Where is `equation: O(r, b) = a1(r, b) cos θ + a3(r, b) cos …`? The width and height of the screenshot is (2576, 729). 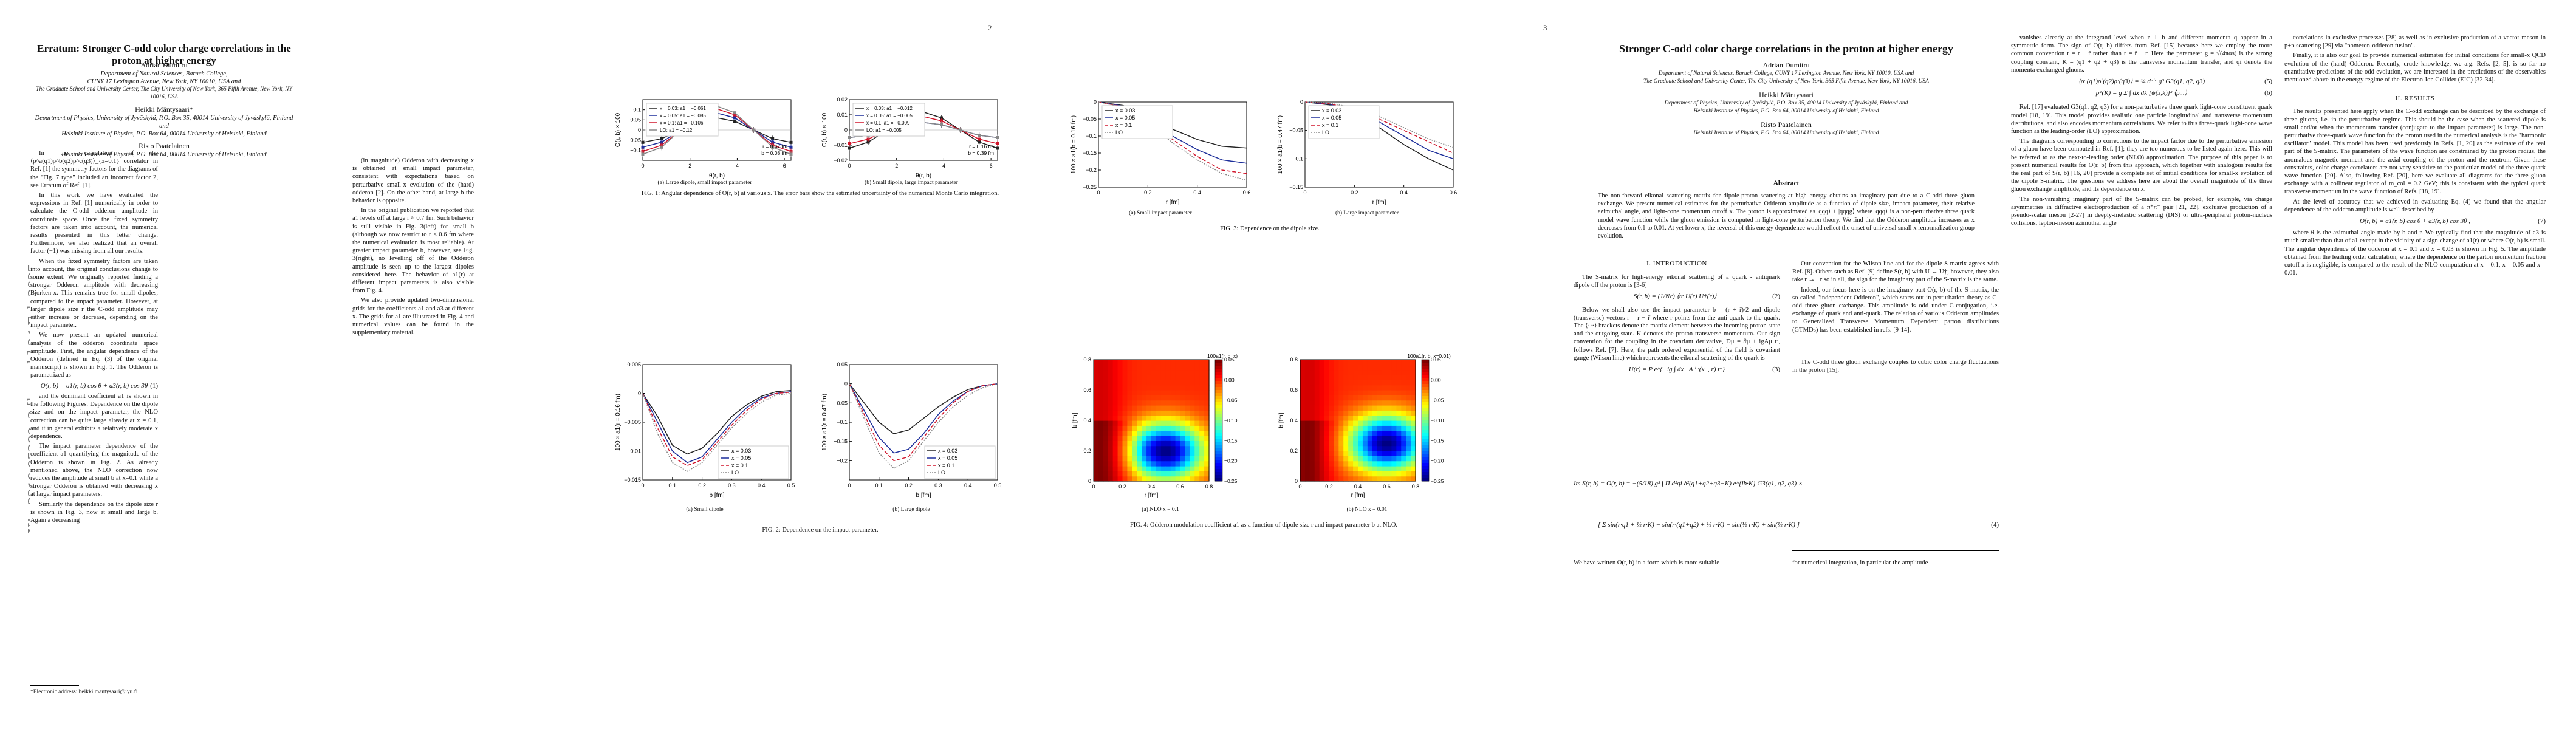 equation: O(r, b) = a1(r, b) cos θ + a3(r, b) cos … is located at coordinates (94, 386).